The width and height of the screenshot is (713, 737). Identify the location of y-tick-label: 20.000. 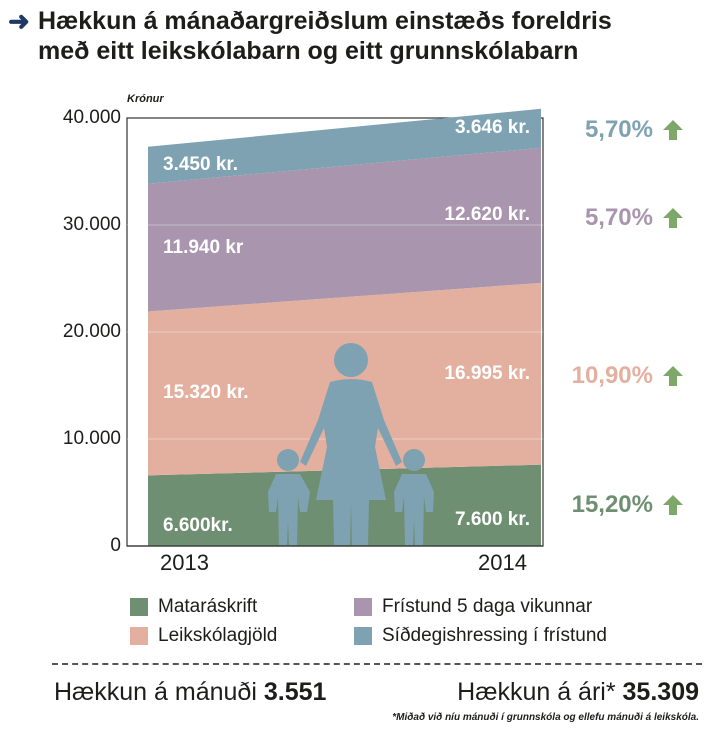
(91, 331).